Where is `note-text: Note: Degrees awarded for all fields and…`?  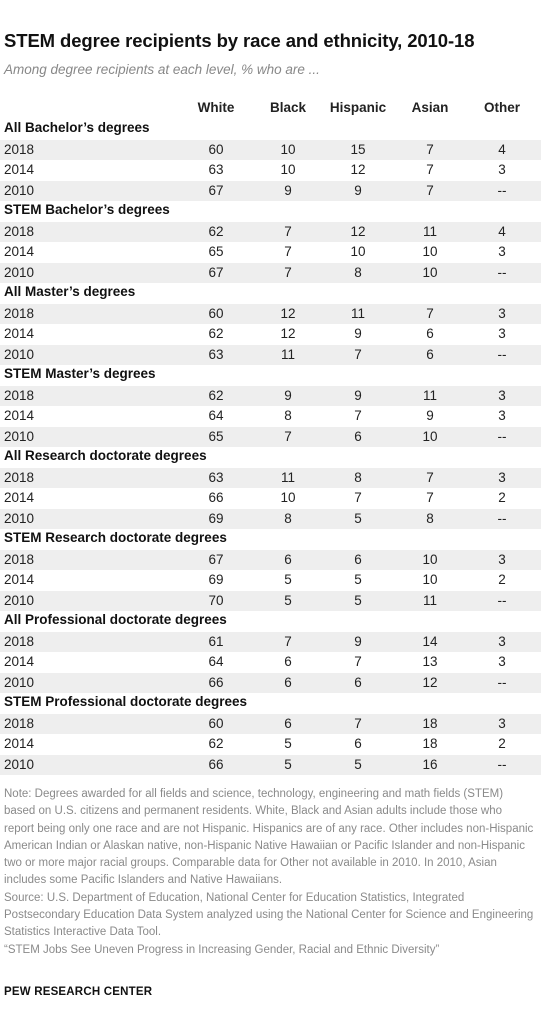
note-text: Note: Degrees awarded for all fields and… is located at coordinates (269, 837).